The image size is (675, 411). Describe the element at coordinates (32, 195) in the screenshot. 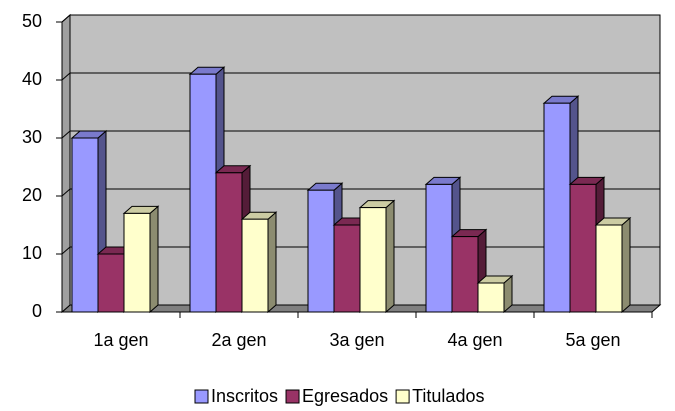

I see `y-tick-label: 20` at that location.